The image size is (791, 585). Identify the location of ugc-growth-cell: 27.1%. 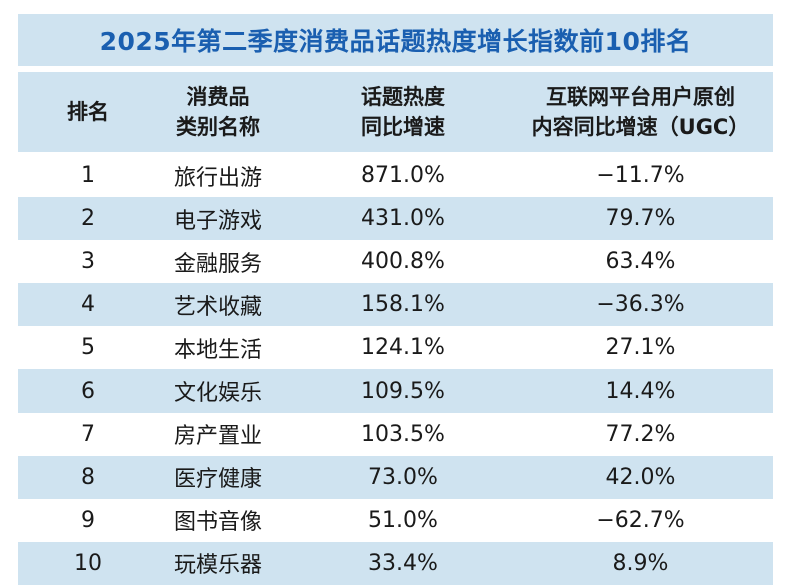
(640, 348).